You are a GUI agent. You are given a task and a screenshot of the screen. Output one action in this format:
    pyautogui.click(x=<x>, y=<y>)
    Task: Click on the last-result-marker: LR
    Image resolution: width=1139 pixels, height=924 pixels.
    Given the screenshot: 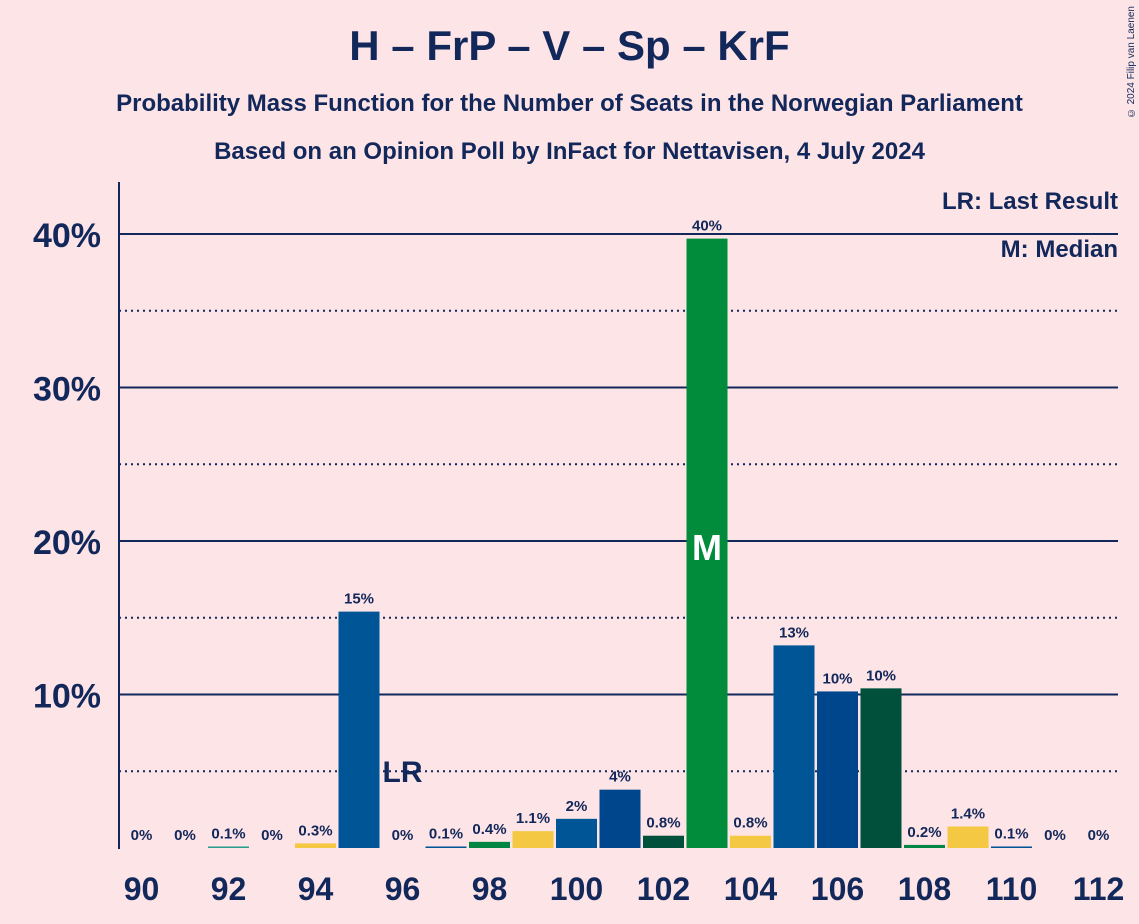 What is the action you would take?
    pyautogui.click(x=403, y=772)
    